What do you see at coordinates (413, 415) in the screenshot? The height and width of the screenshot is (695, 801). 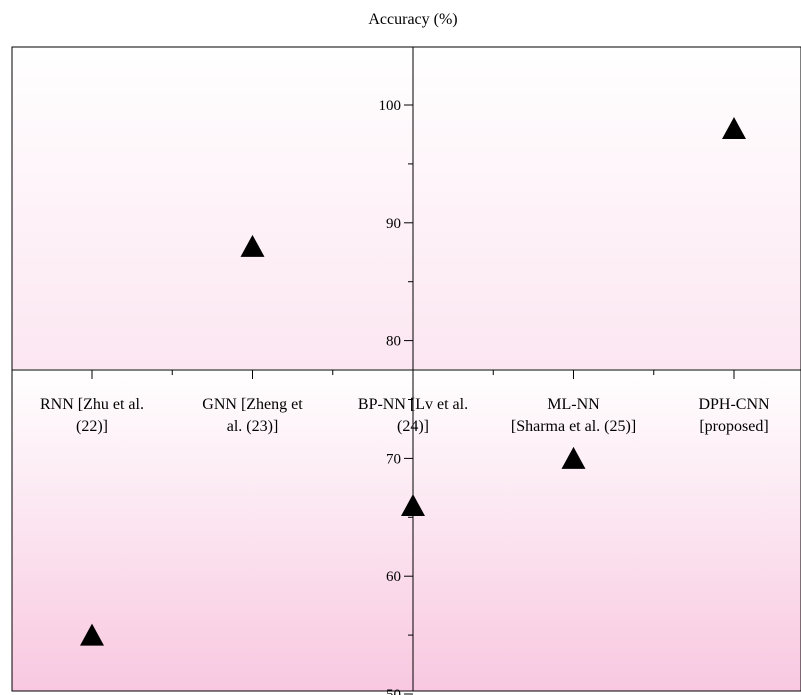 I see `category-label: BP-NN [Lv et al. (24)]` at bounding box center [413, 415].